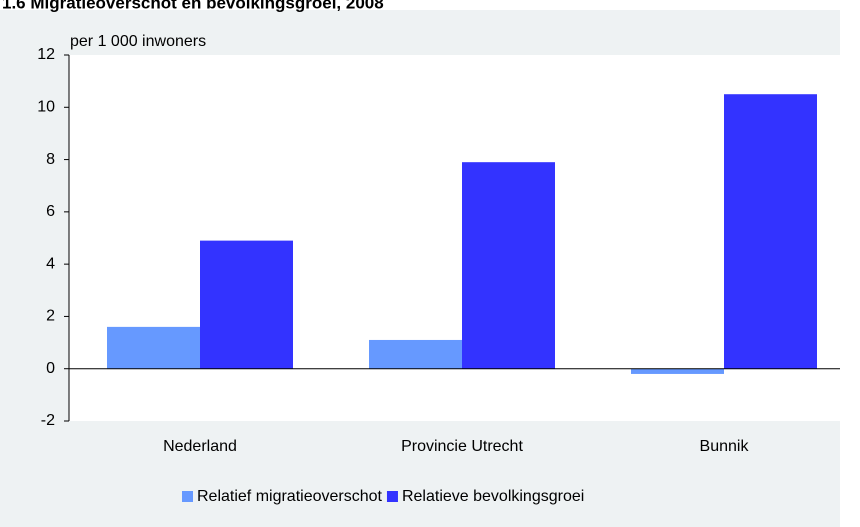 This screenshot has height=527, width=860. I want to click on y-tick-label: -2, so click(48, 420).